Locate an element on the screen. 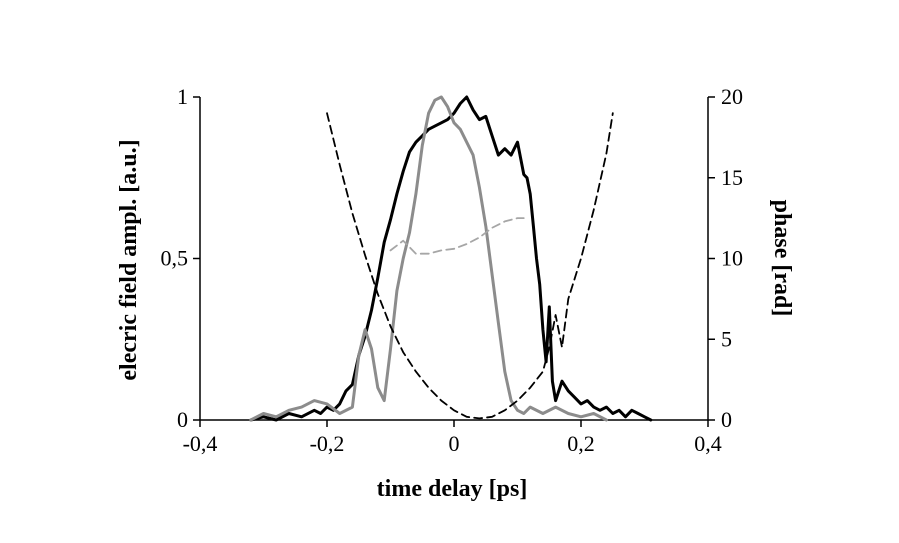  y-tick-label: 1 is located at coordinates (182, 96).